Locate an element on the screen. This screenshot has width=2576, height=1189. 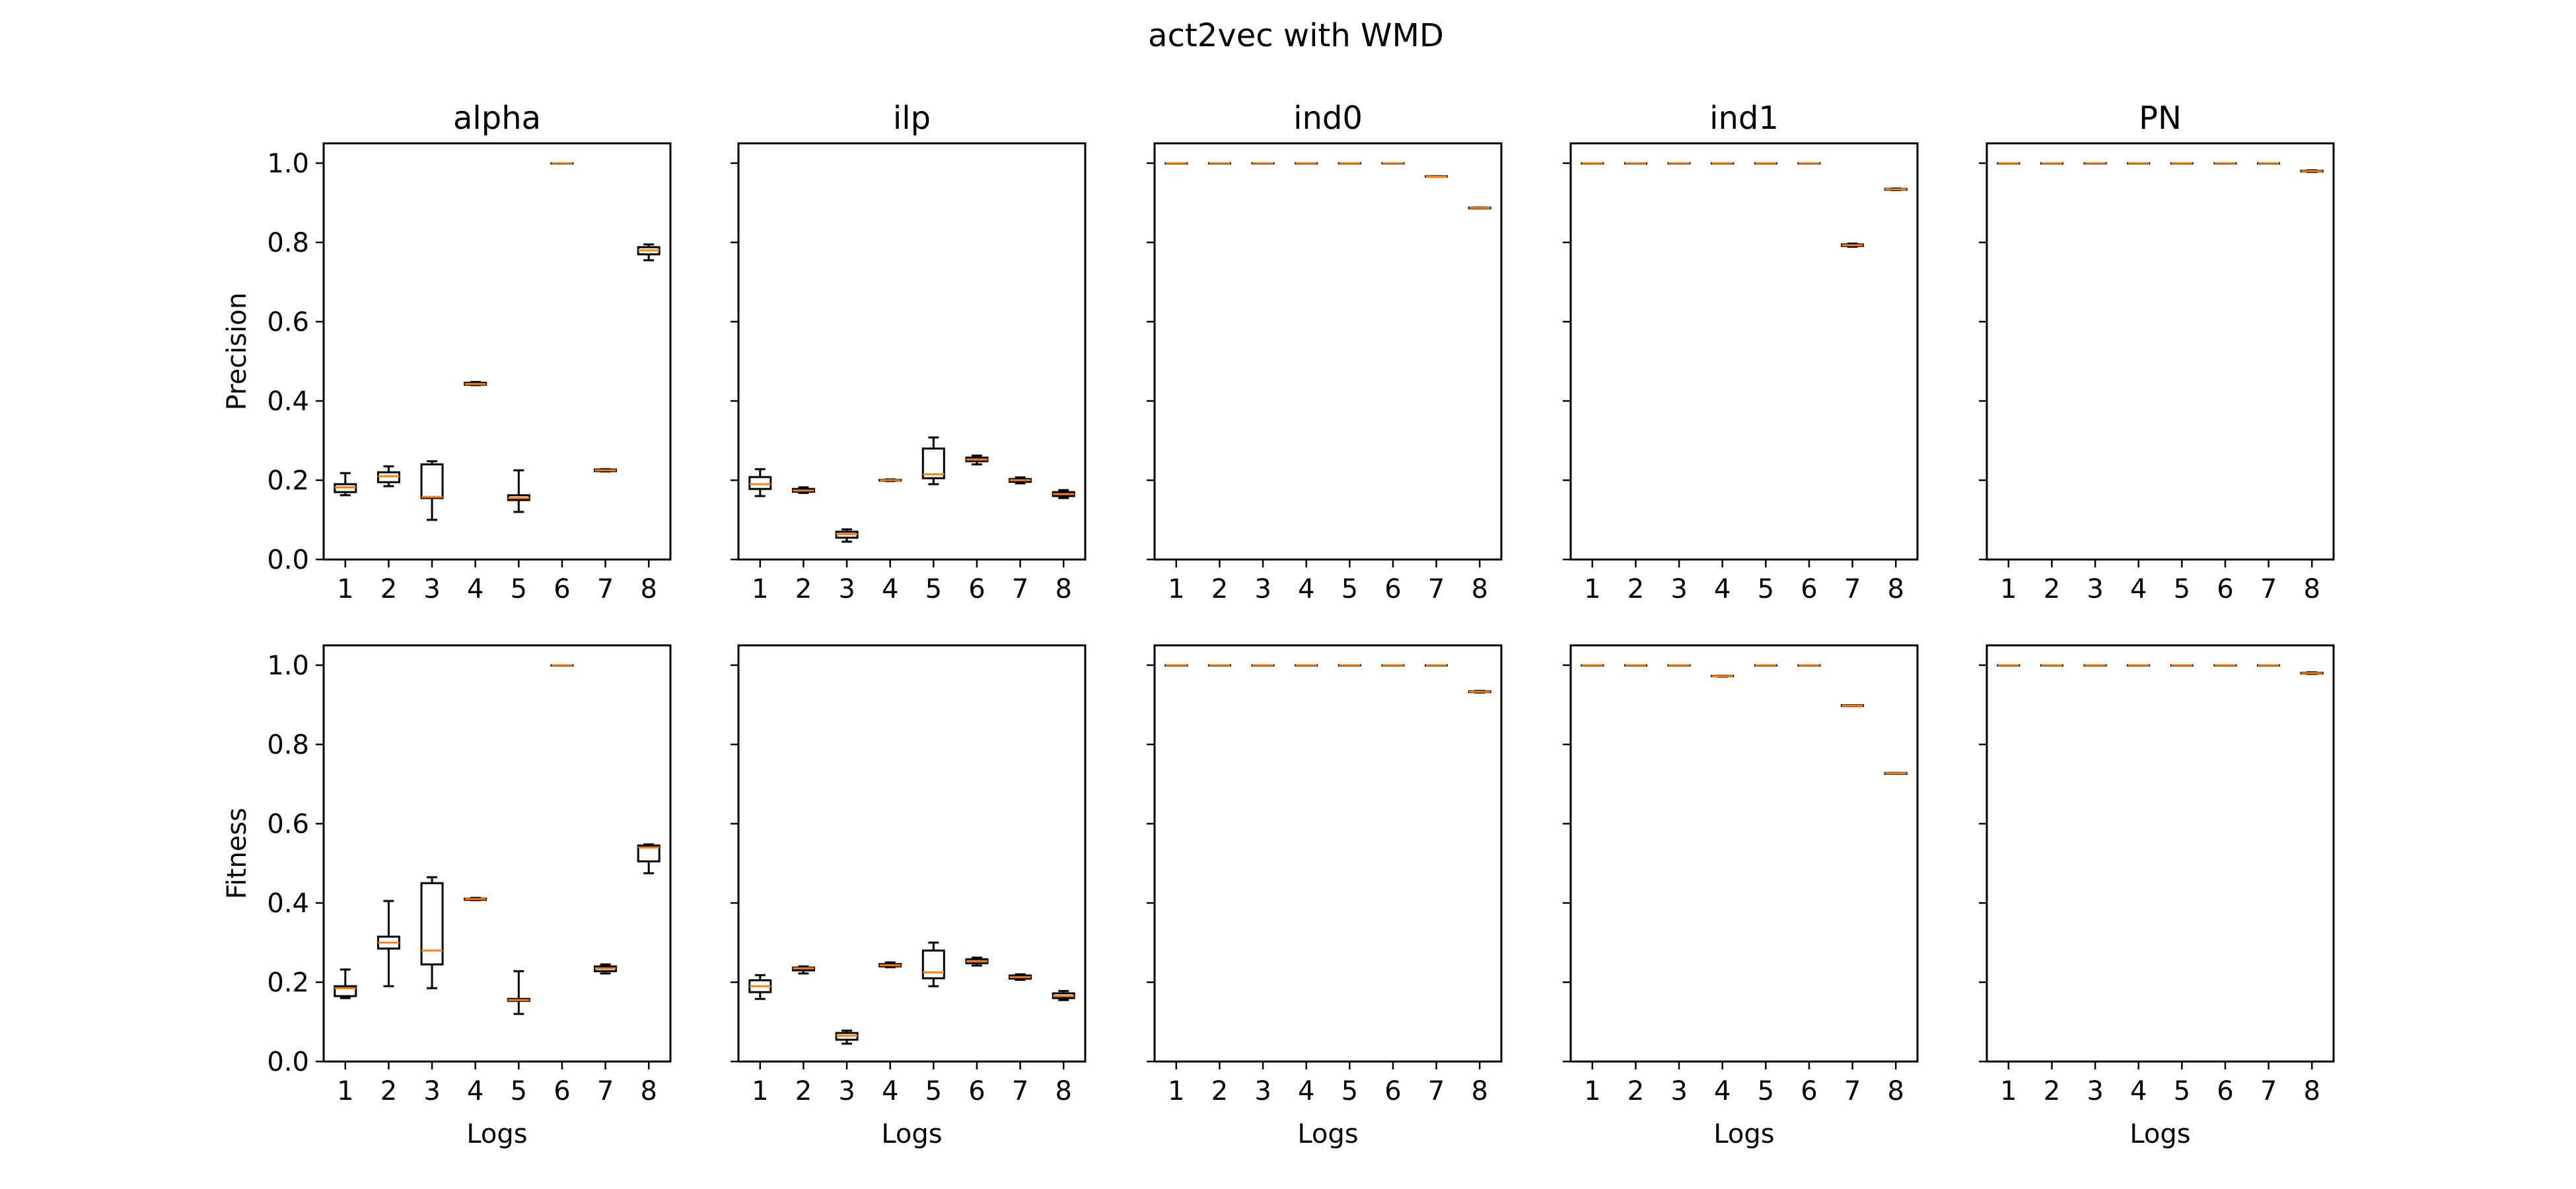
figure-title: act2vec with WMD is located at coordinates (1296, 35).